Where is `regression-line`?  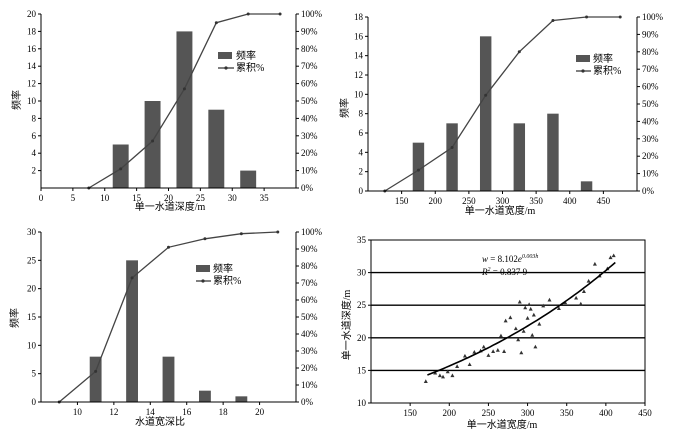 regression-line is located at coordinates (521, 318).